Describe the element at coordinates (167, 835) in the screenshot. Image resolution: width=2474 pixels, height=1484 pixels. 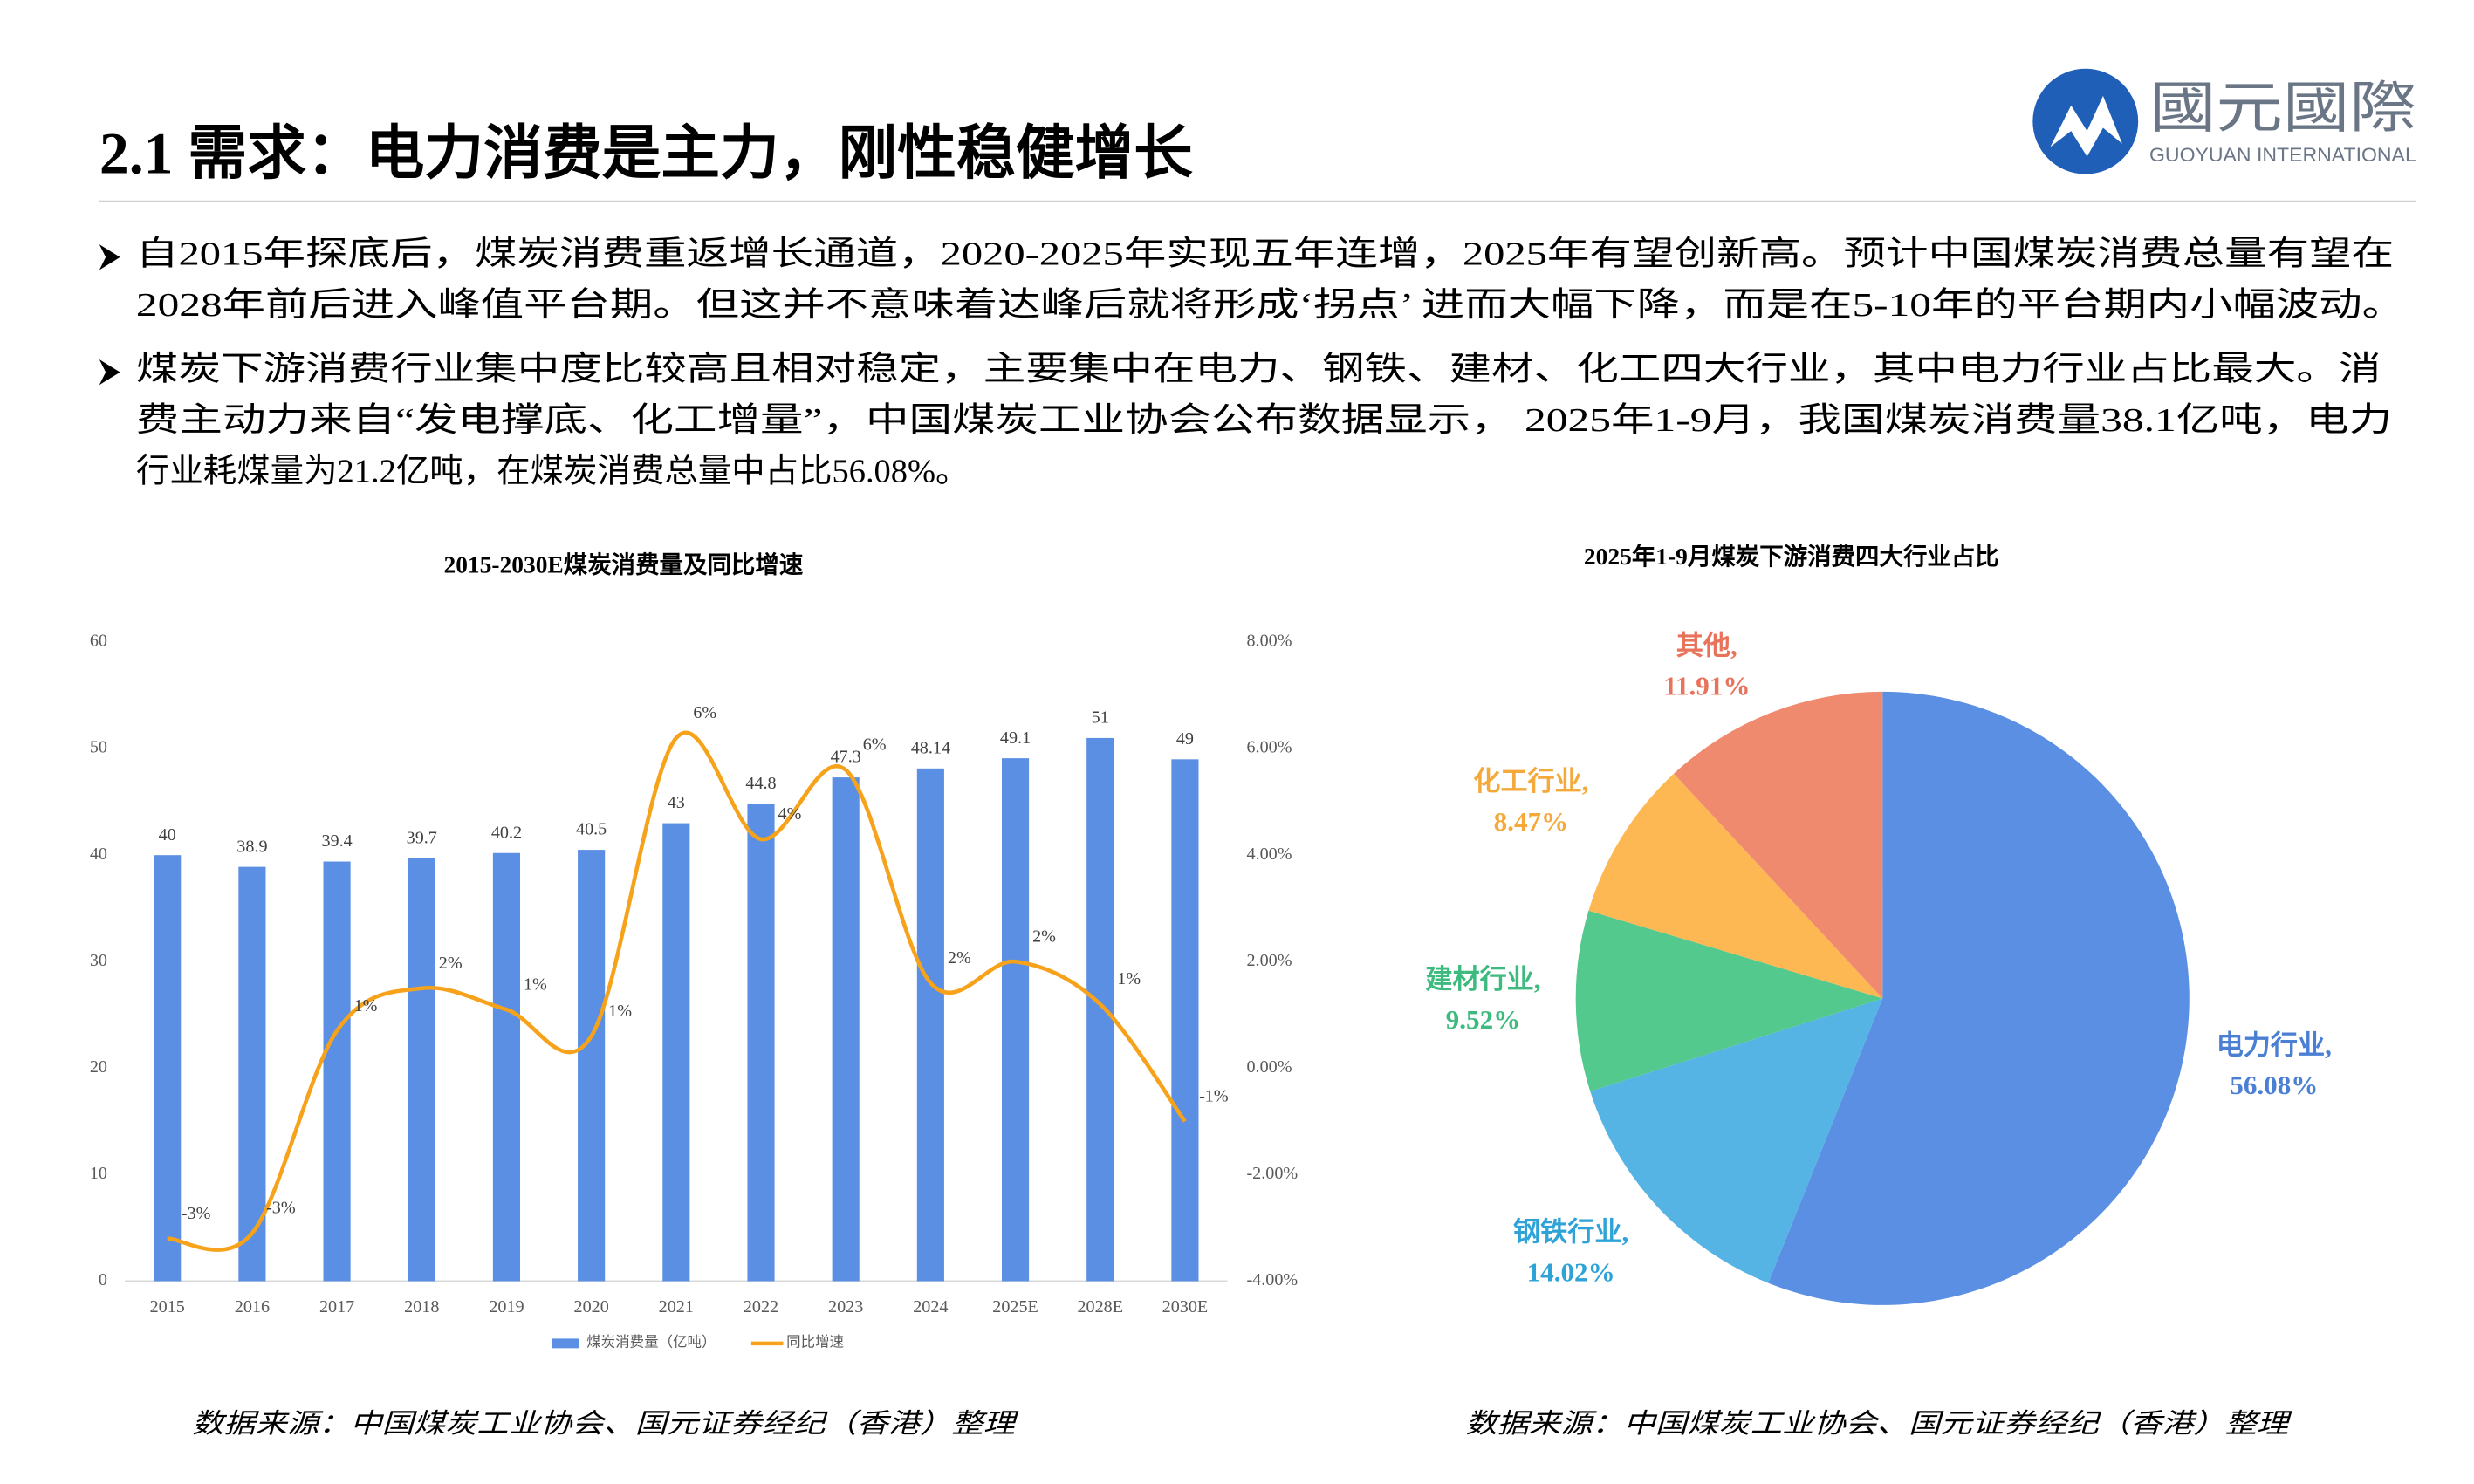
I see `bar-value-label: 40` at that location.